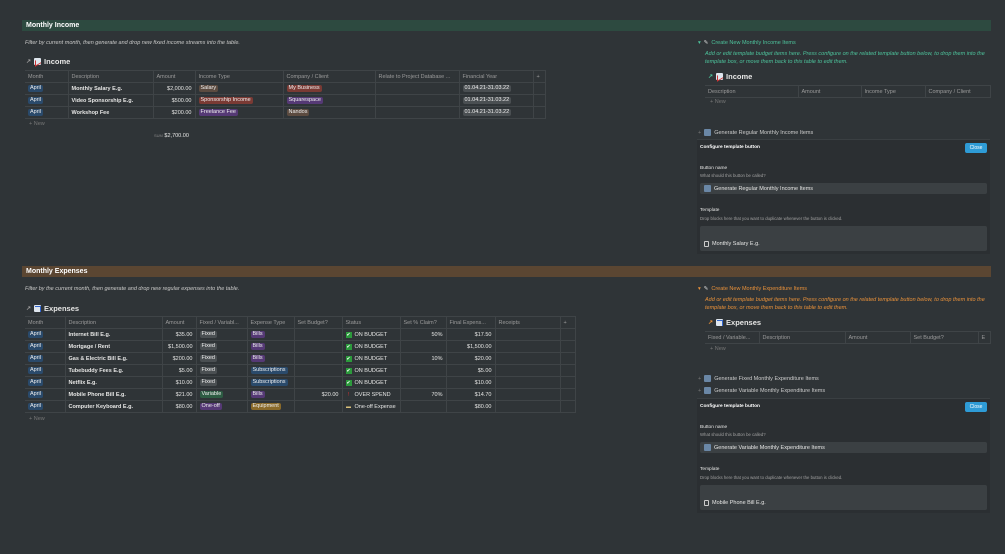  I want to click on column-header: E, so click(984, 337).